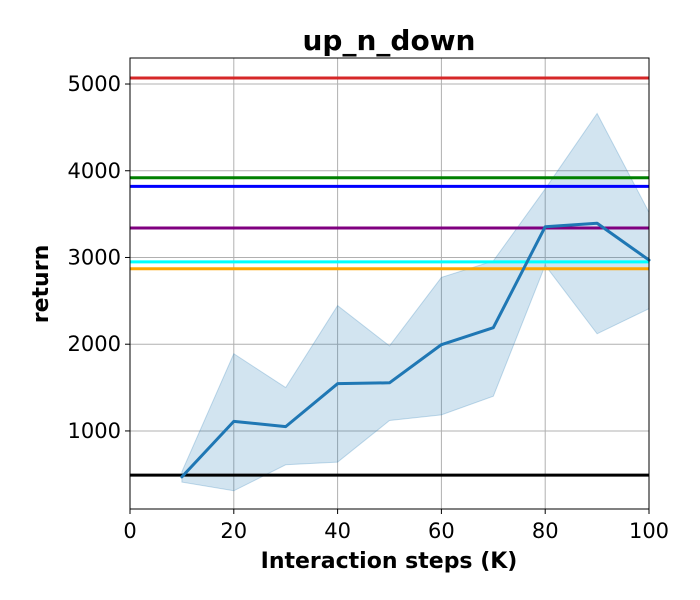  Describe the element at coordinates (94, 431) in the screenshot. I see `y-tick-label: 1000` at that location.